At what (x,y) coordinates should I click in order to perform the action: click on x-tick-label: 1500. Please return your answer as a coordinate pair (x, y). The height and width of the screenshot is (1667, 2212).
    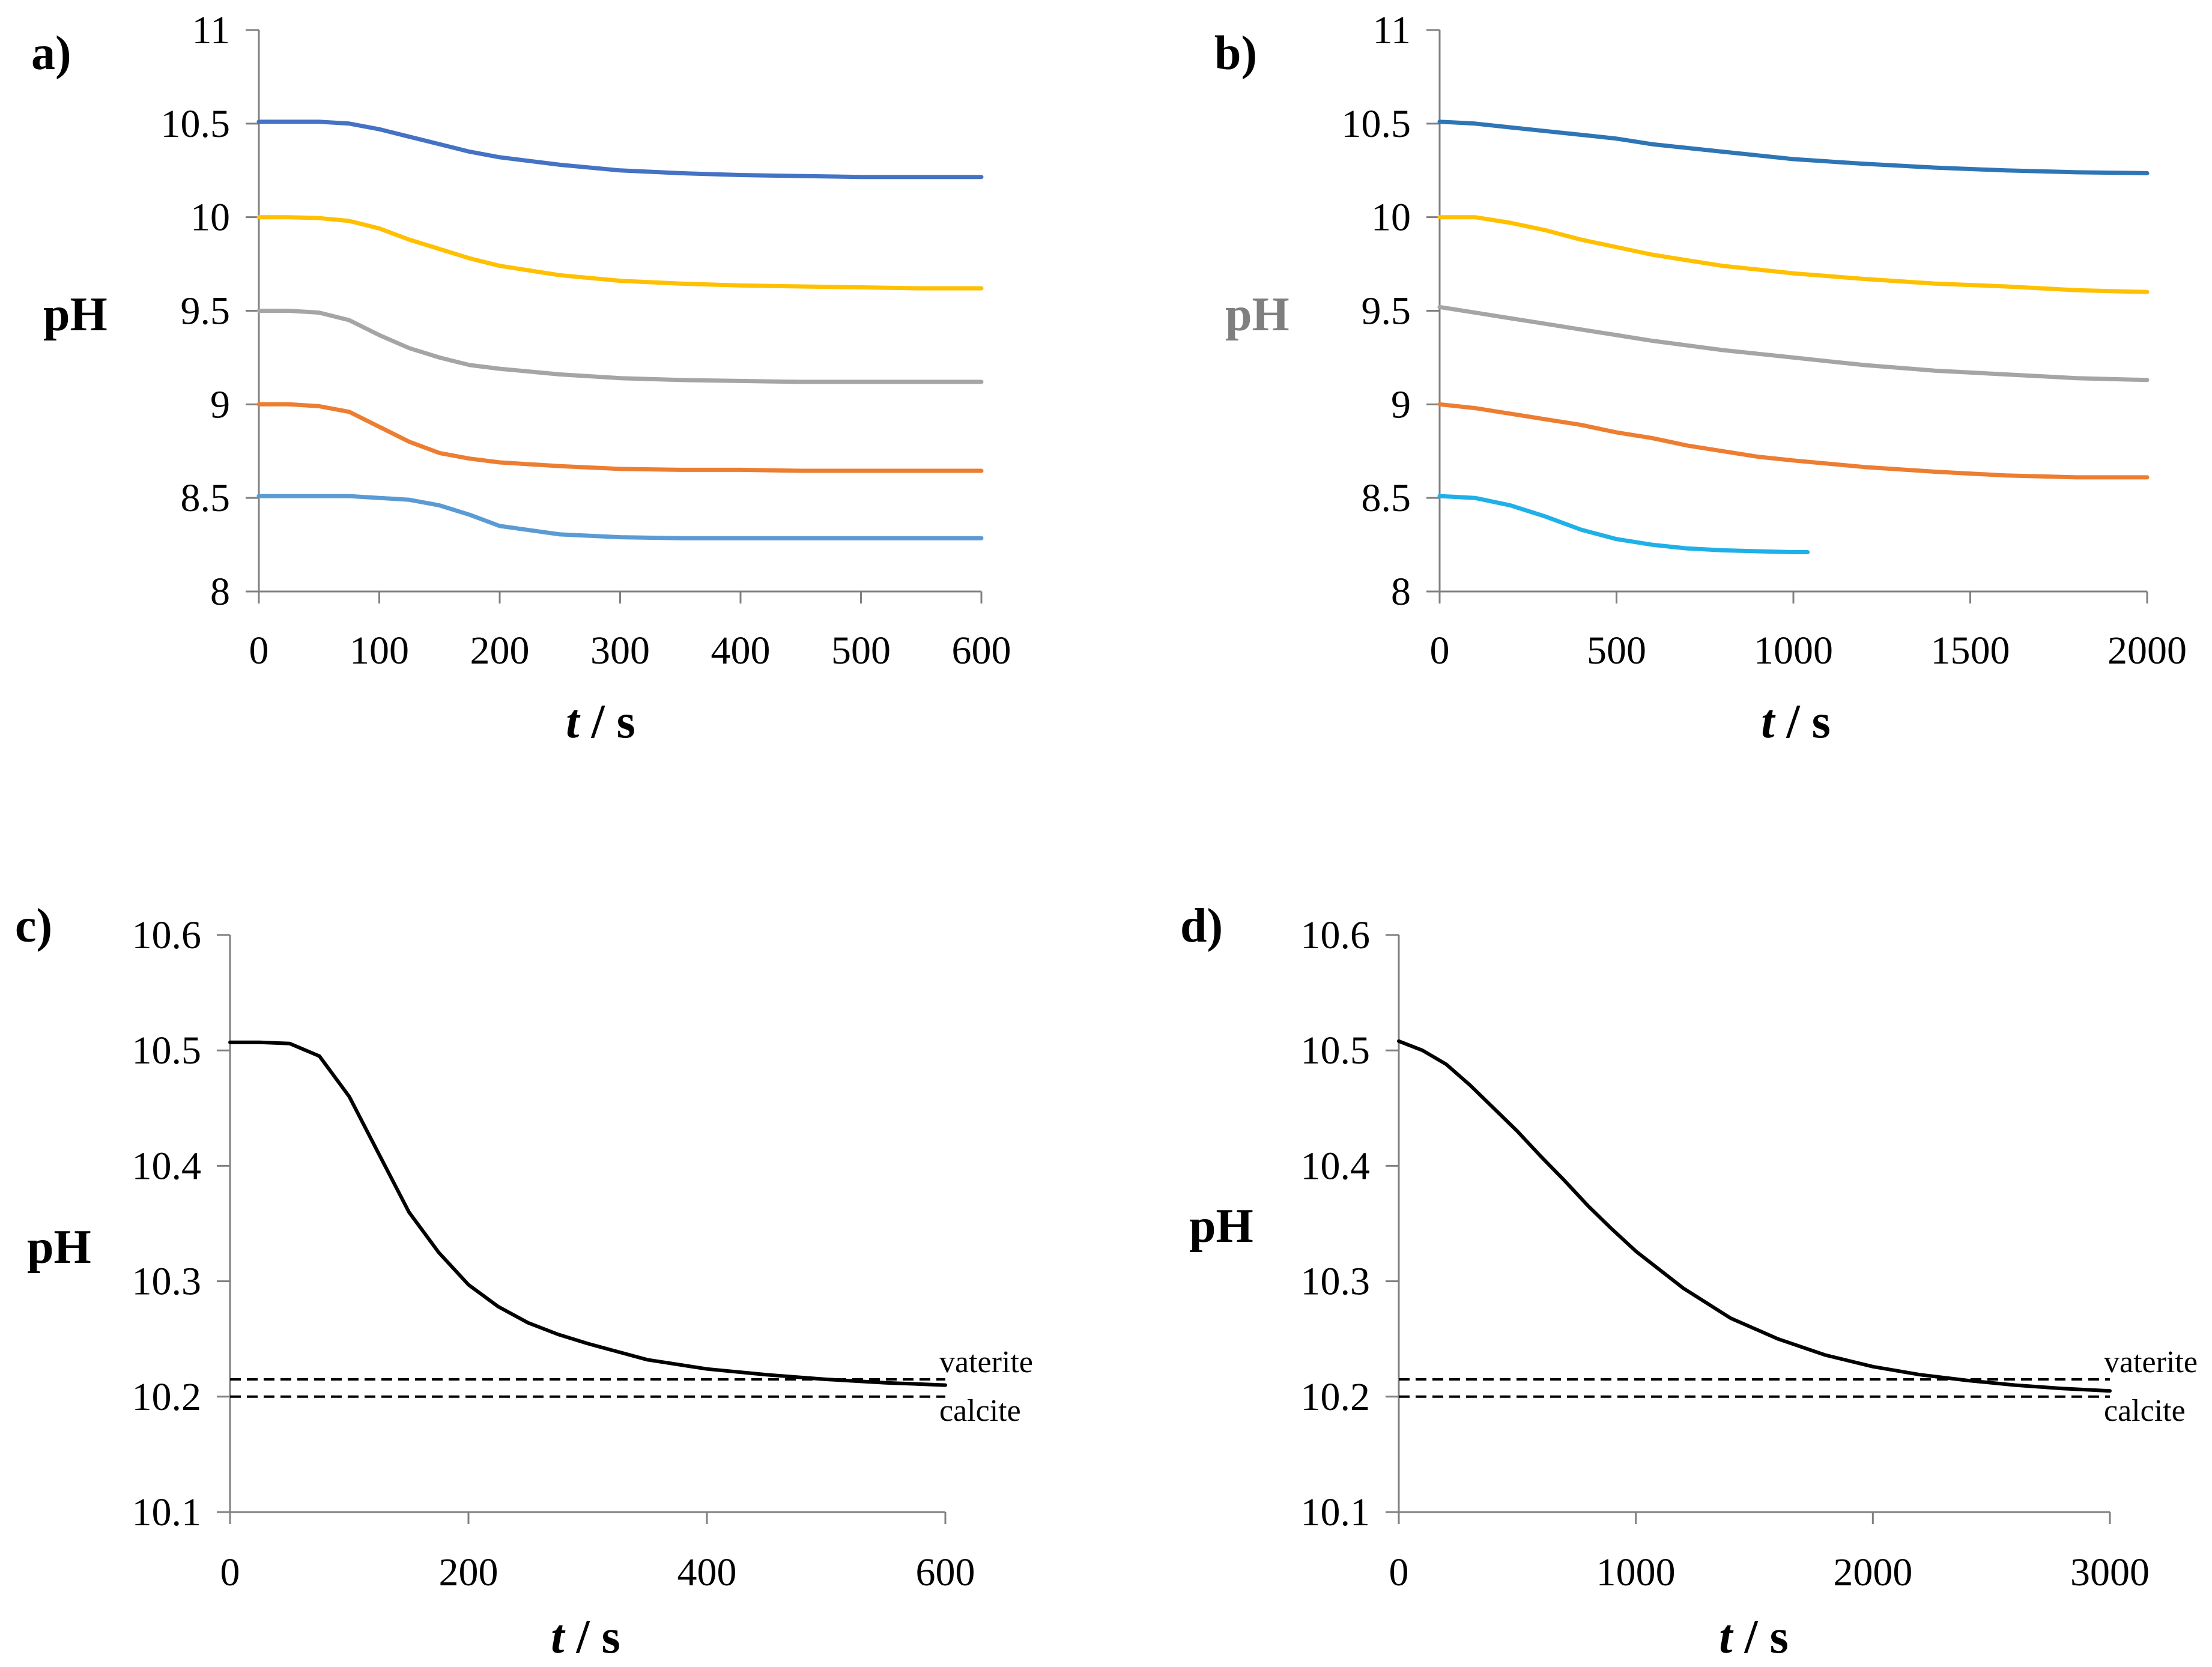
    Looking at the image, I should click on (1971, 651).